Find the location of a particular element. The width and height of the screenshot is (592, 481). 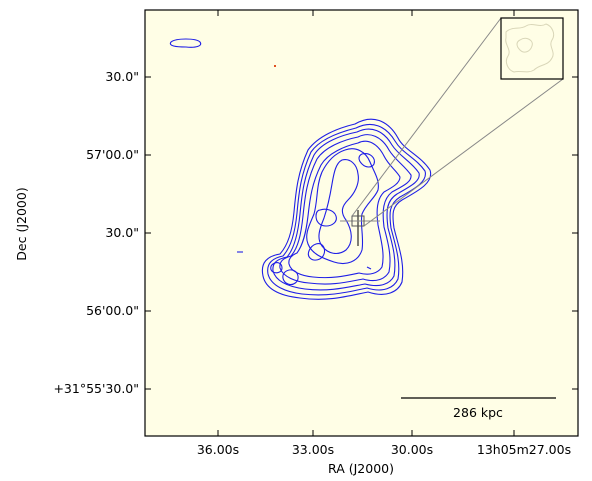

x-tick-label: 36.00s is located at coordinates (218, 449).